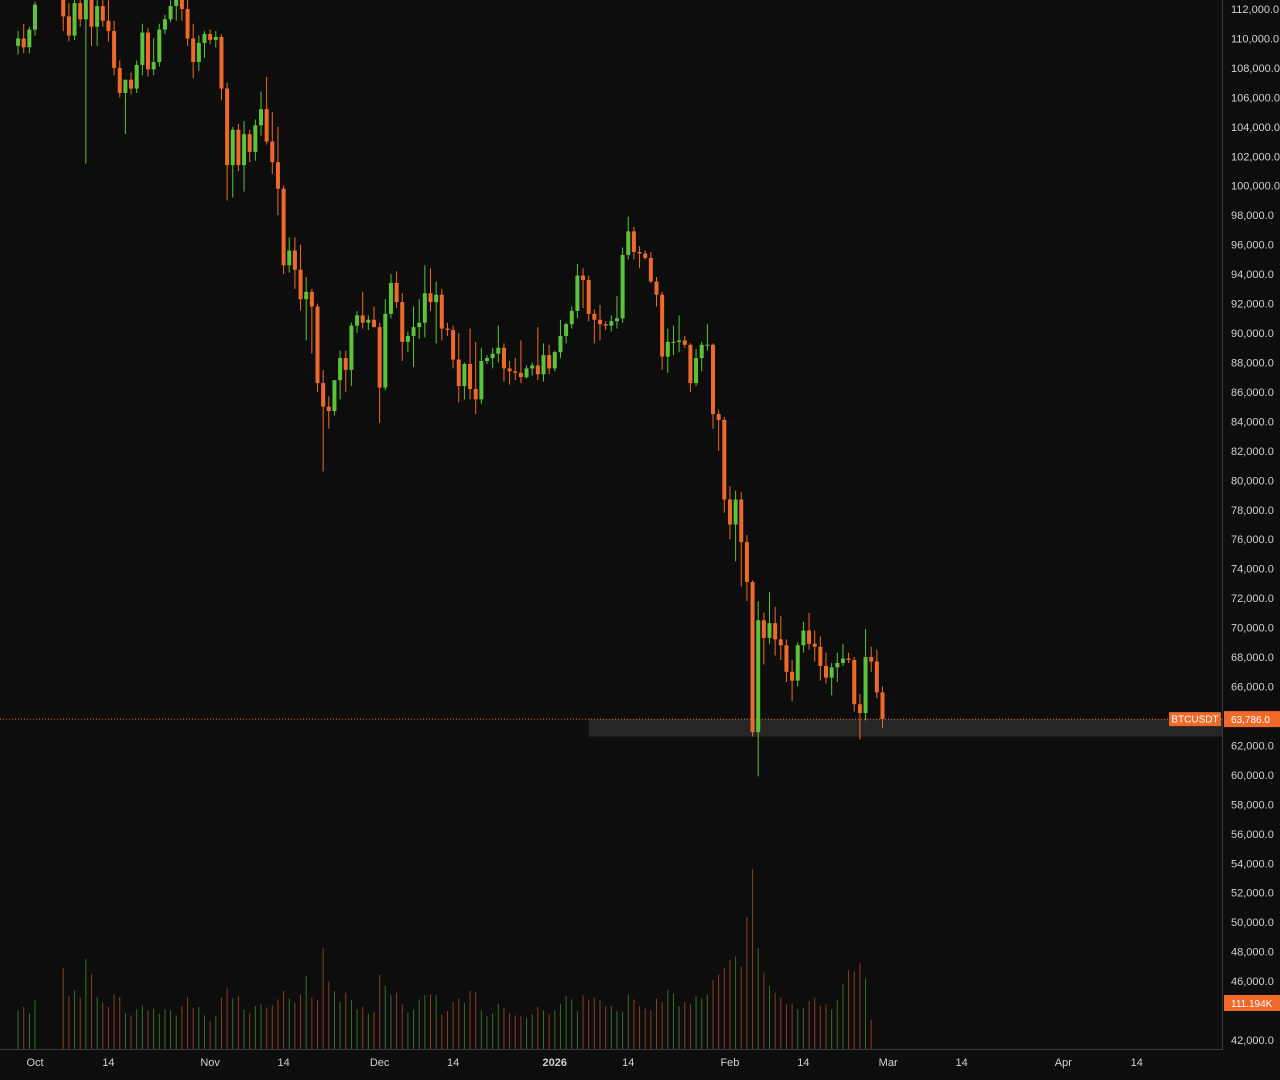 The image size is (1280, 1080). Describe the element at coordinates (1252, 776) in the screenshot. I see `price-tick-label: 60,000.0` at that location.